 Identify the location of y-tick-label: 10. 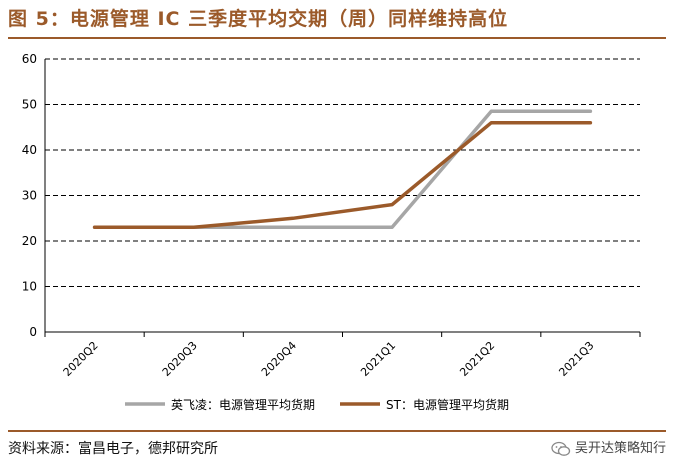
(29, 287).